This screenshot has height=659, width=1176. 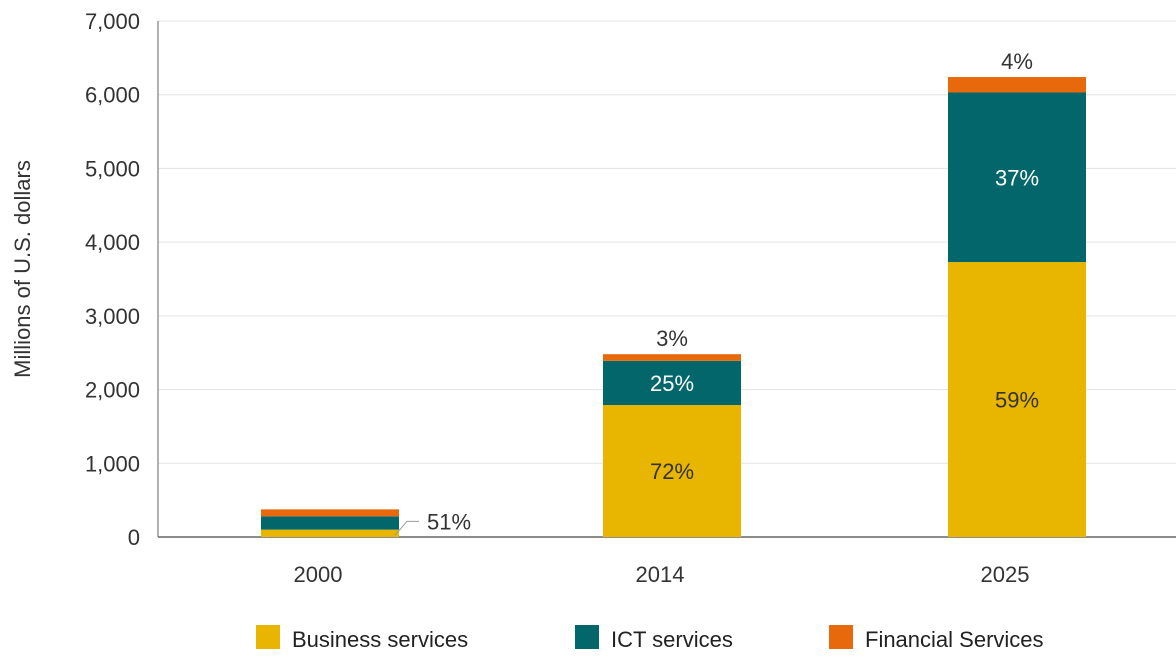 What do you see at coordinates (672, 338) in the screenshot?
I see `data-label: 3%` at bounding box center [672, 338].